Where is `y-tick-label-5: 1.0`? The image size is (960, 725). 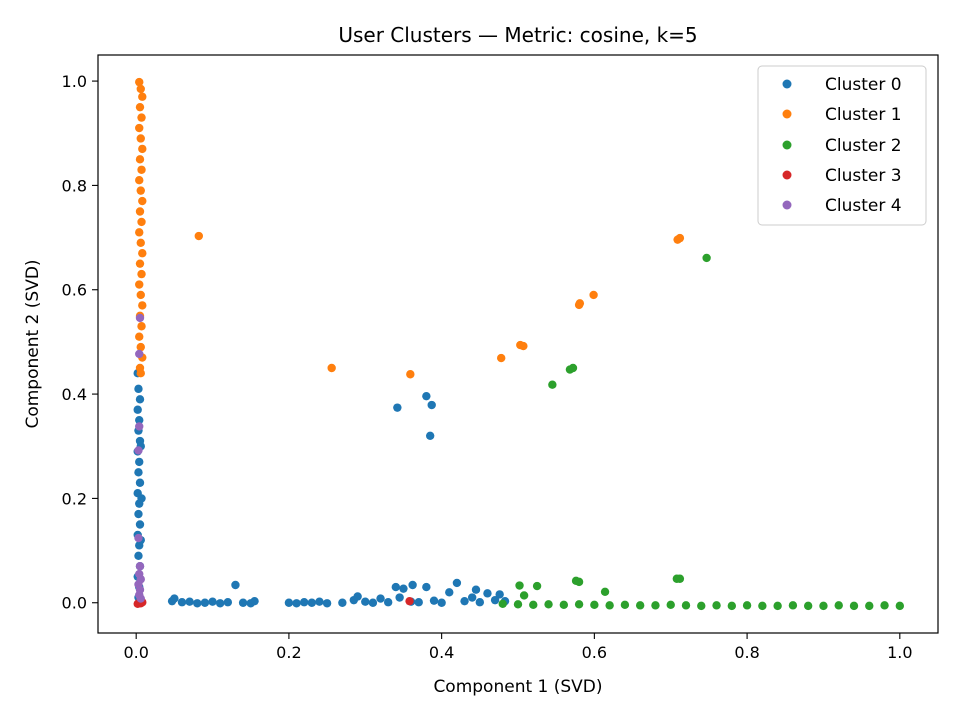 y-tick-label-5: 1.0 is located at coordinates (74, 81).